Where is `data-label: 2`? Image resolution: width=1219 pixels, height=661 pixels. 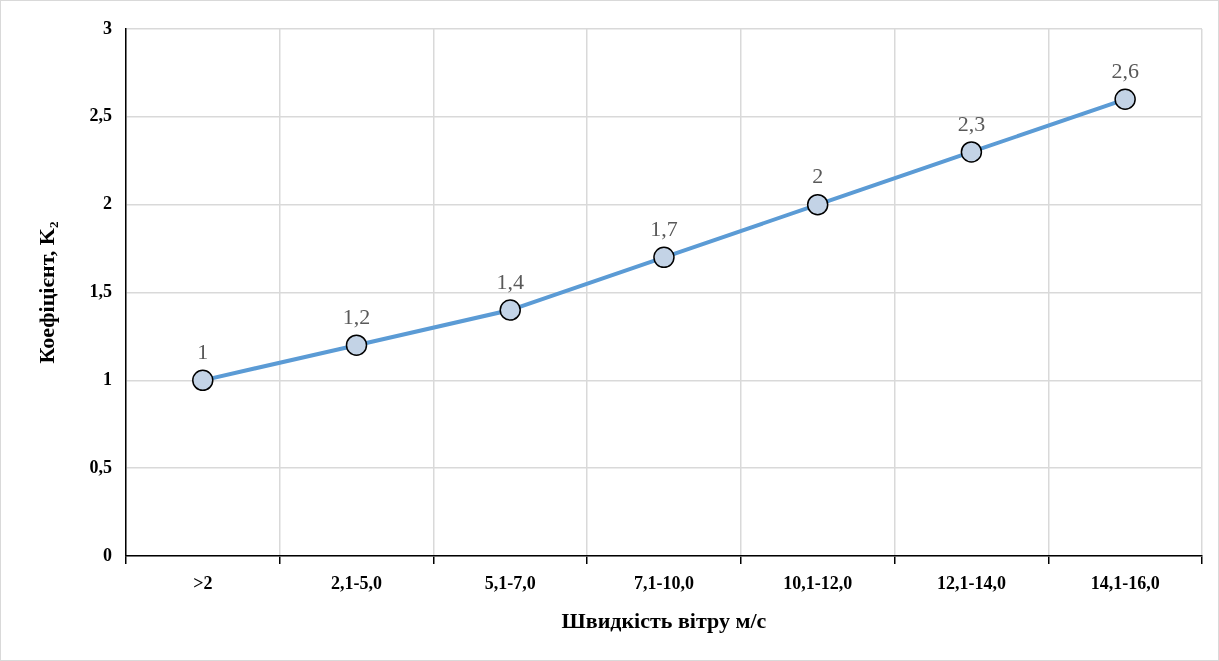 data-label: 2 is located at coordinates (818, 176).